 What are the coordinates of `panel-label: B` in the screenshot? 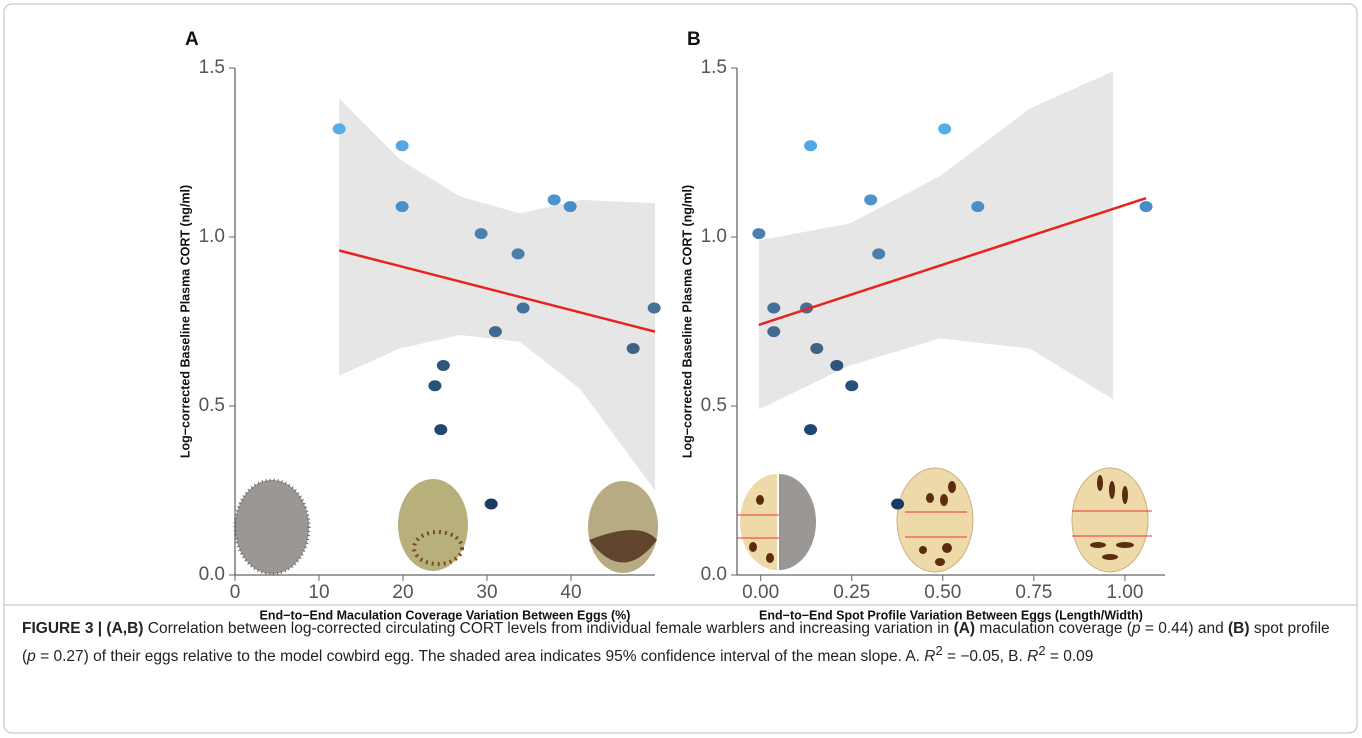 It's located at (694, 39).